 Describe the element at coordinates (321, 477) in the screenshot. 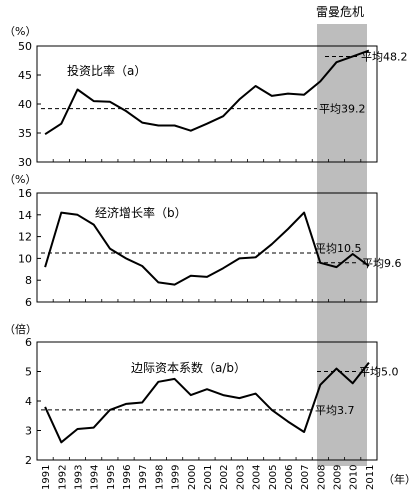

I see `x-tick-label: 2008` at that location.